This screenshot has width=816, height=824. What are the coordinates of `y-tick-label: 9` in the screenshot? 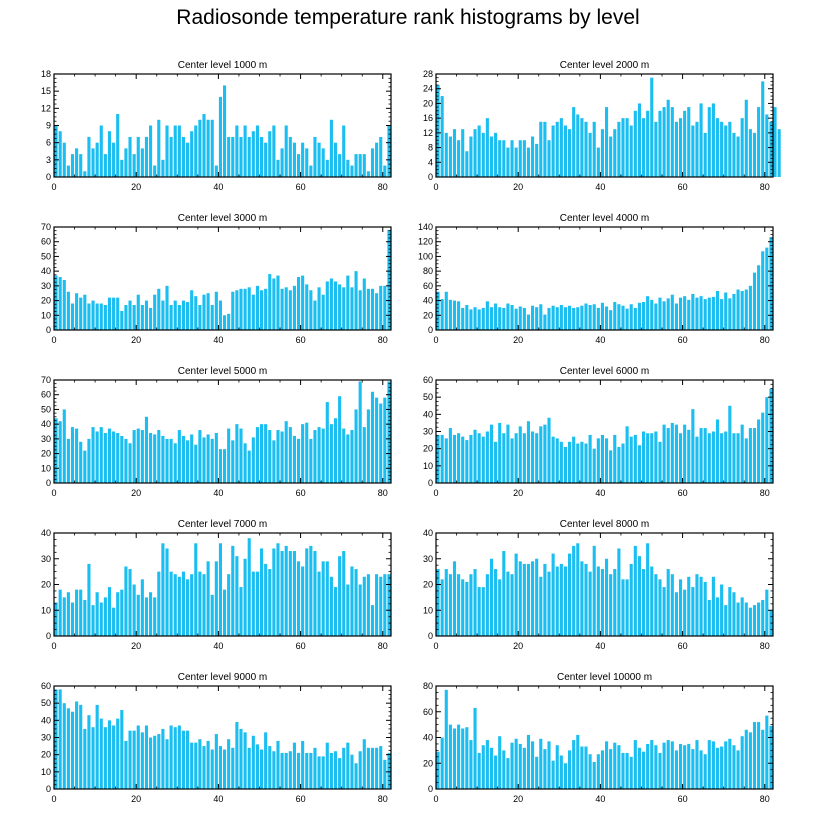 It's located at (48, 126).